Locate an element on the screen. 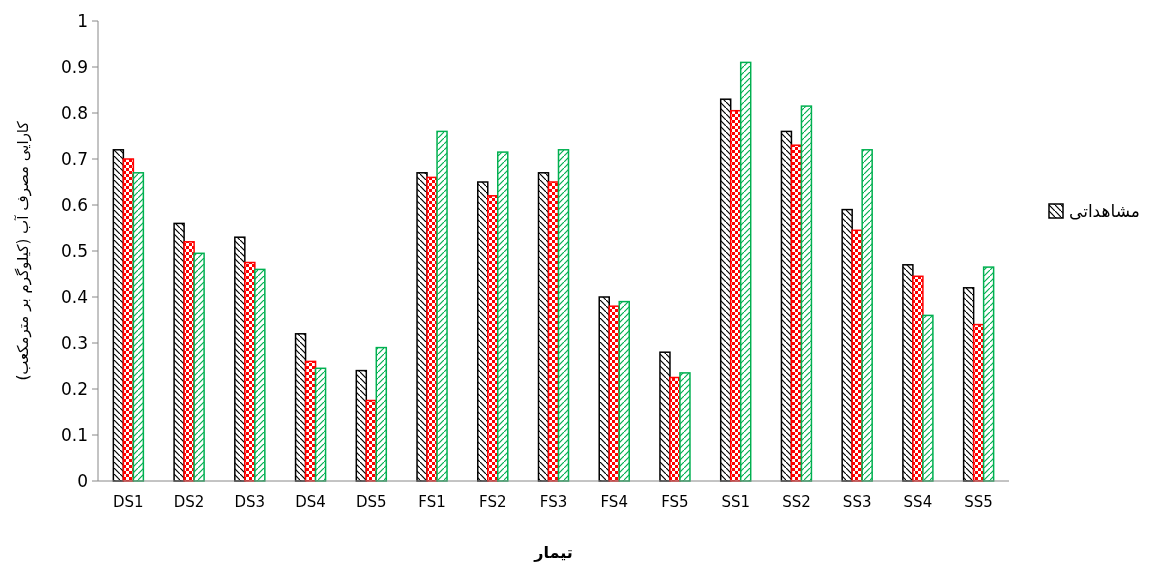 The image size is (1169, 570). y-tick-label: 0.1 is located at coordinates (74, 434).